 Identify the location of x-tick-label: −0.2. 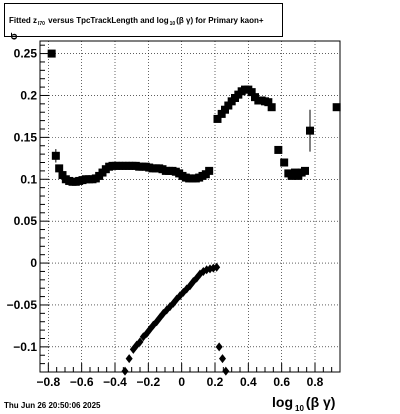
(148, 382).